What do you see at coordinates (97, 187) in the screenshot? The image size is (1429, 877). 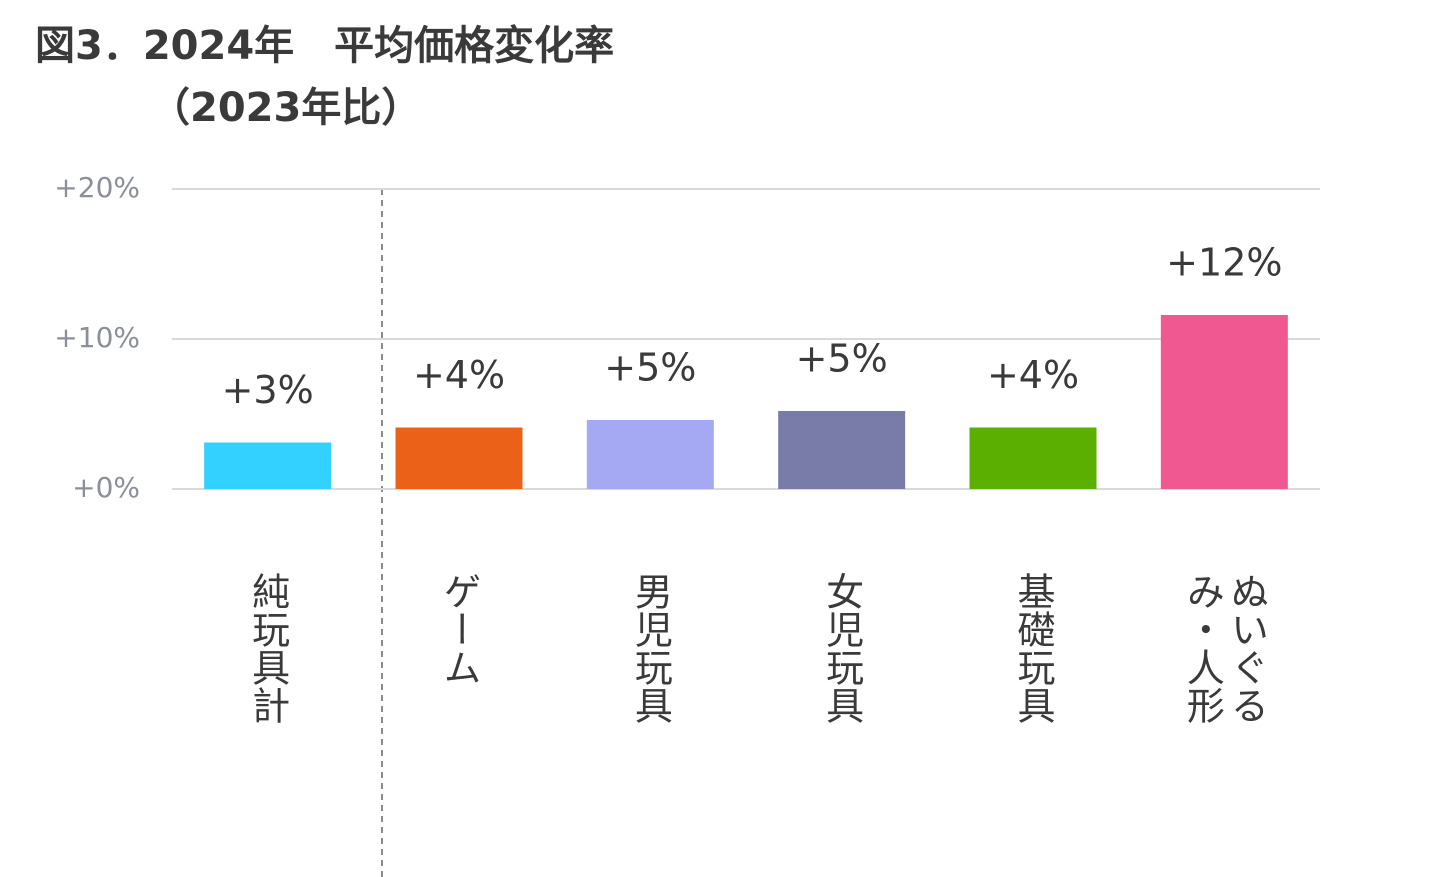 I see `y-tick-label: +20%` at bounding box center [97, 187].